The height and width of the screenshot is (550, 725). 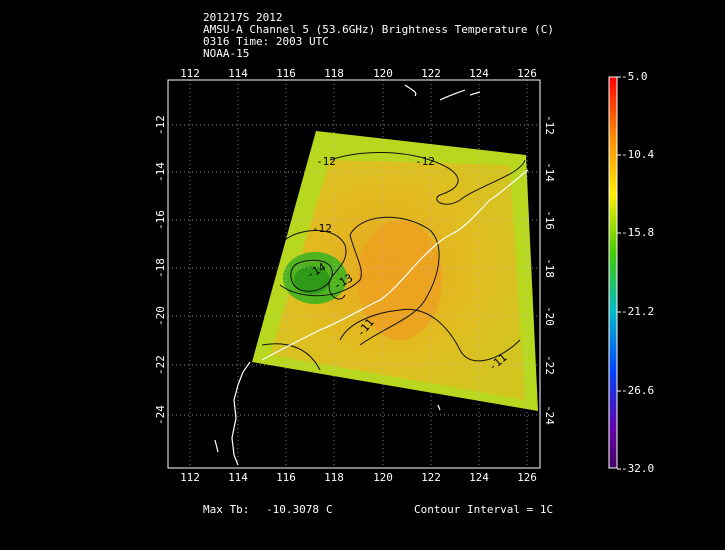 What do you see at coordinates (226, 53) in the screenshot?
I see `title-line-4: NOAA-15` at bounding box center [226, 53].